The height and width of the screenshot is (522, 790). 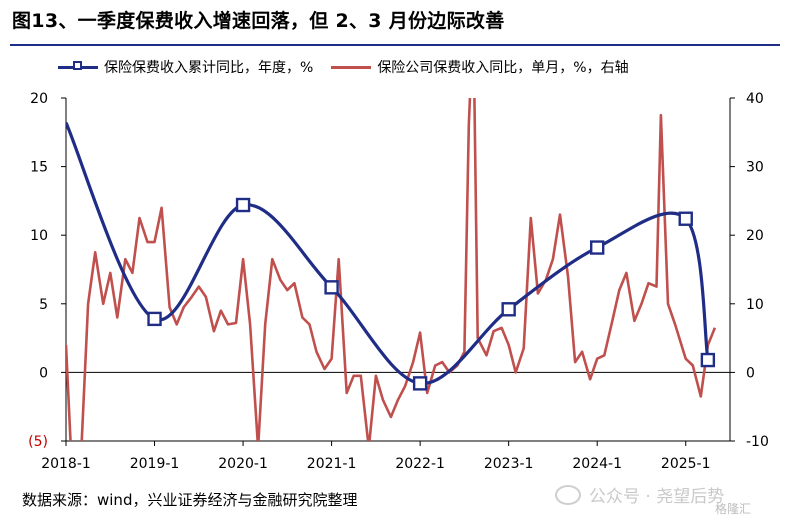 What do you see at coordinates (39, 168) in the screenshot?
I see `left-tick-label: 15` at bounding box center [39, 168].